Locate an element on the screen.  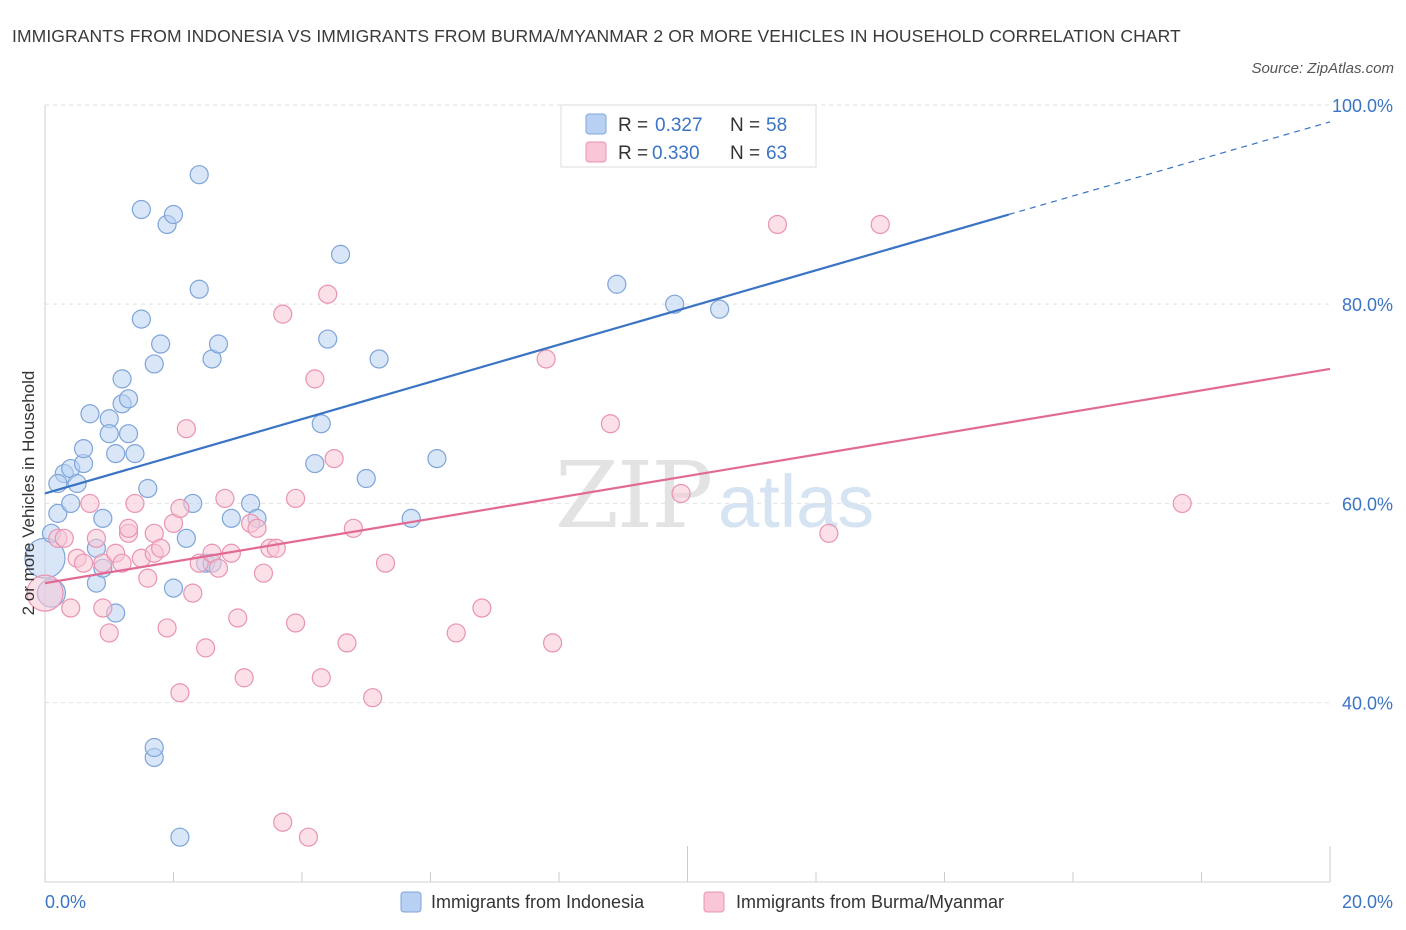
y-tick-label-3: 100.0% is located at coordinates (1362, 106).